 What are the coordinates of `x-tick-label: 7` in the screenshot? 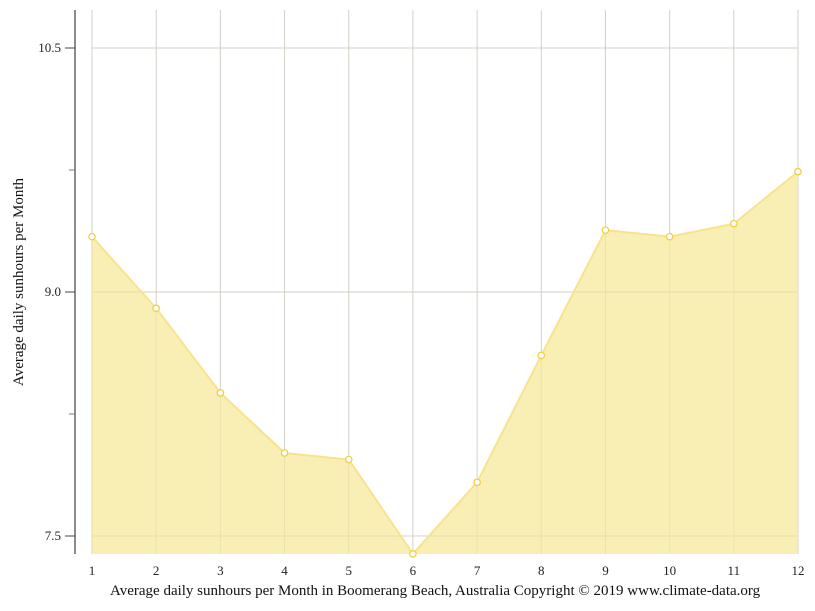 It's located at (477, 570).